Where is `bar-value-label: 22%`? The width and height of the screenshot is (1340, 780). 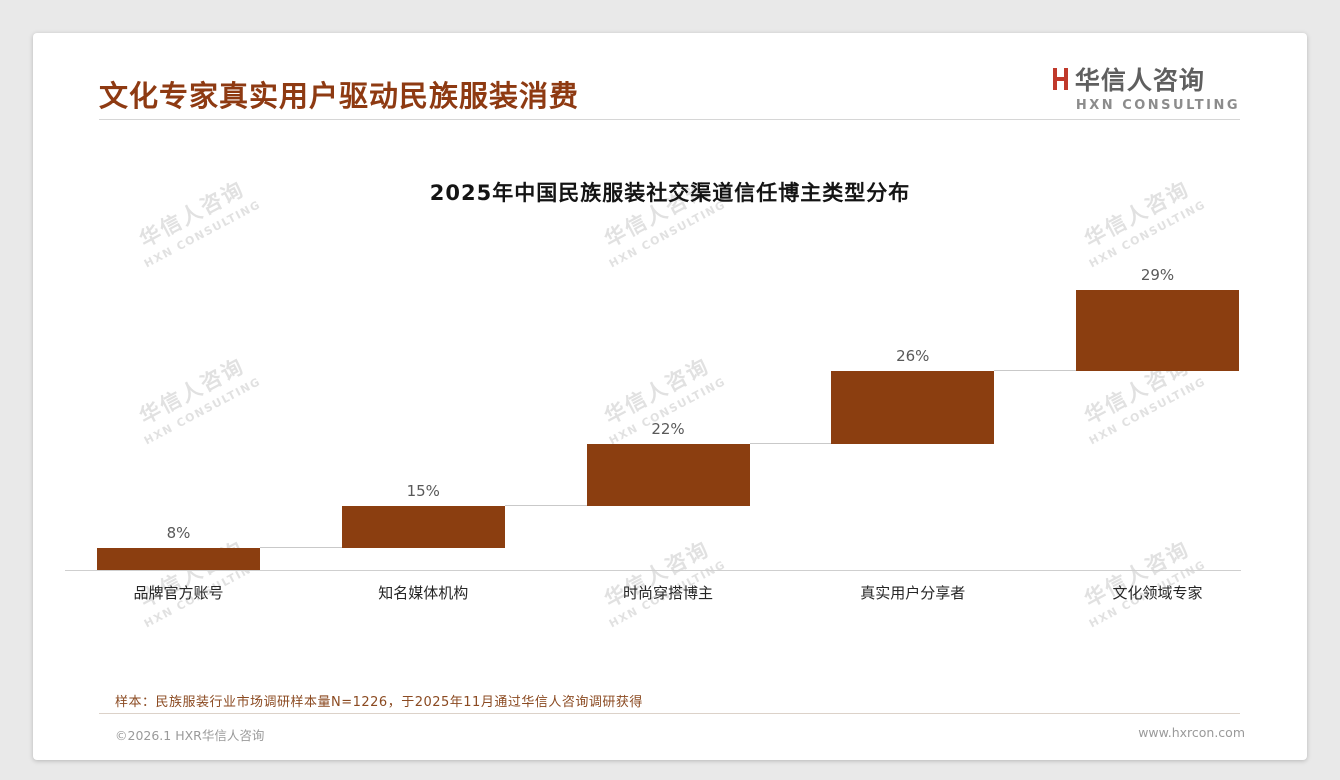 bar-value-label: 22% is located at coordinates (668, 429).